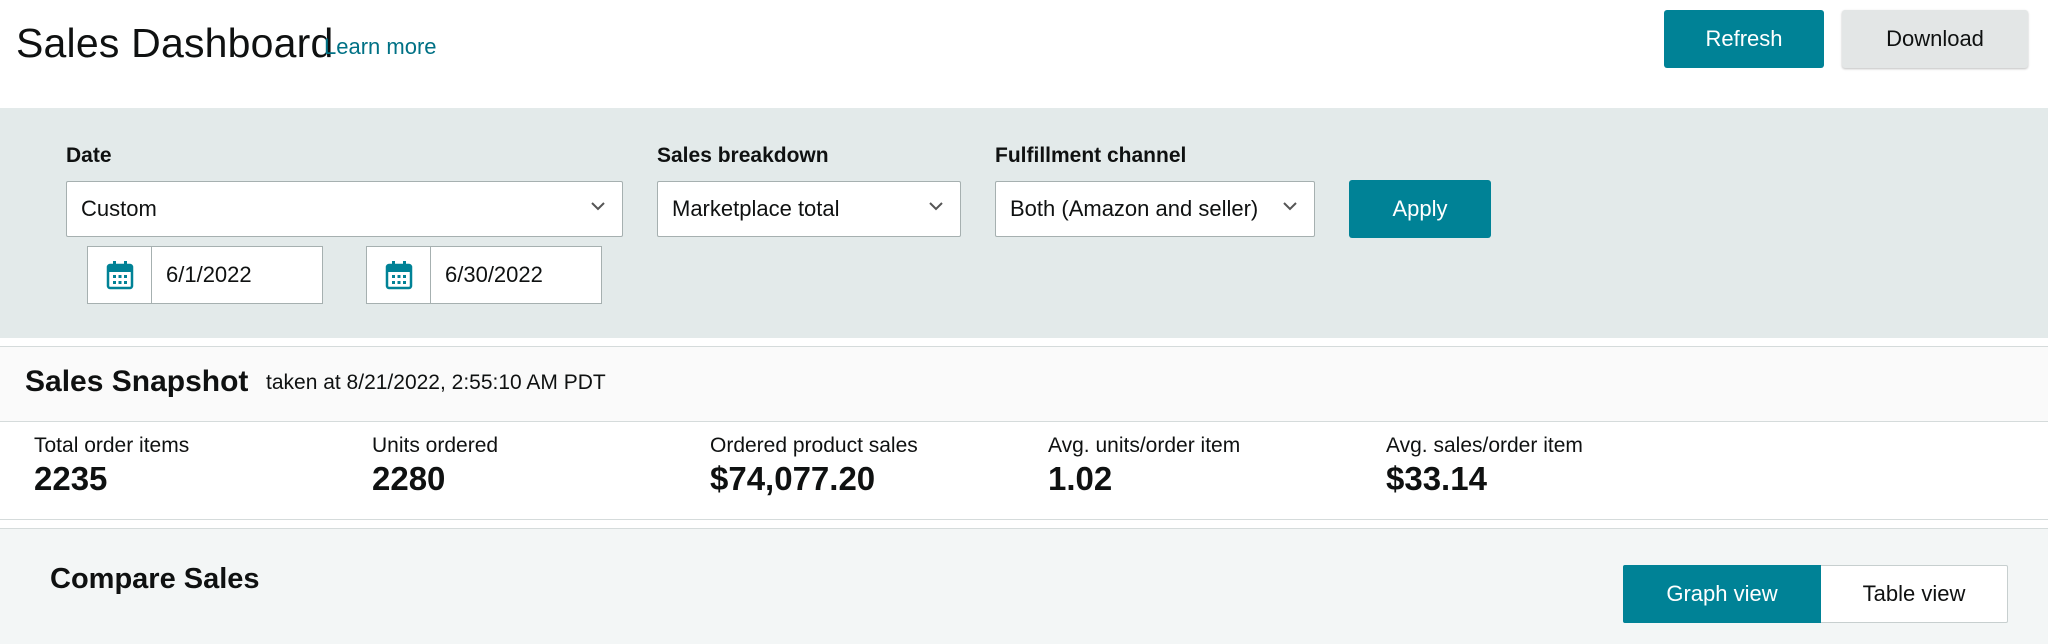 This screenshot has height=644, width=2048. I want to click on compare-sales-title: Compare Sales, so click(155, 579).